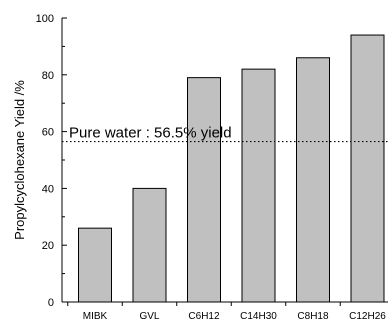 Image resolution: width=388 pixels, height=324 pixels. I want to click on x-tick-label-c8h18: C8H18, so click(313, 316).